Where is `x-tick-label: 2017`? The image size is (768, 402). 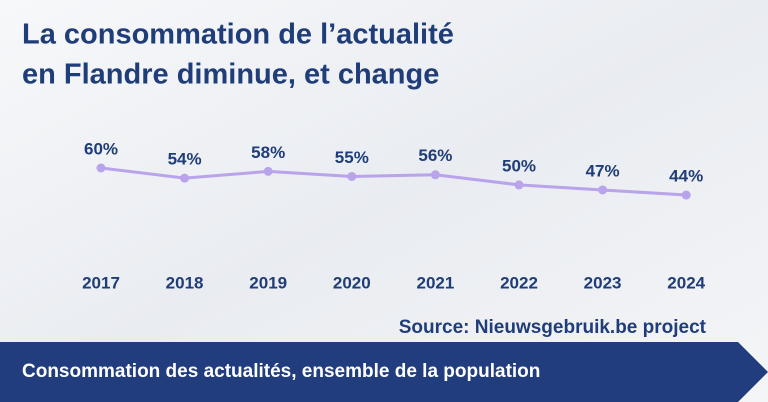 x-tick-label: 2017 is located at coordinates (101, 282).